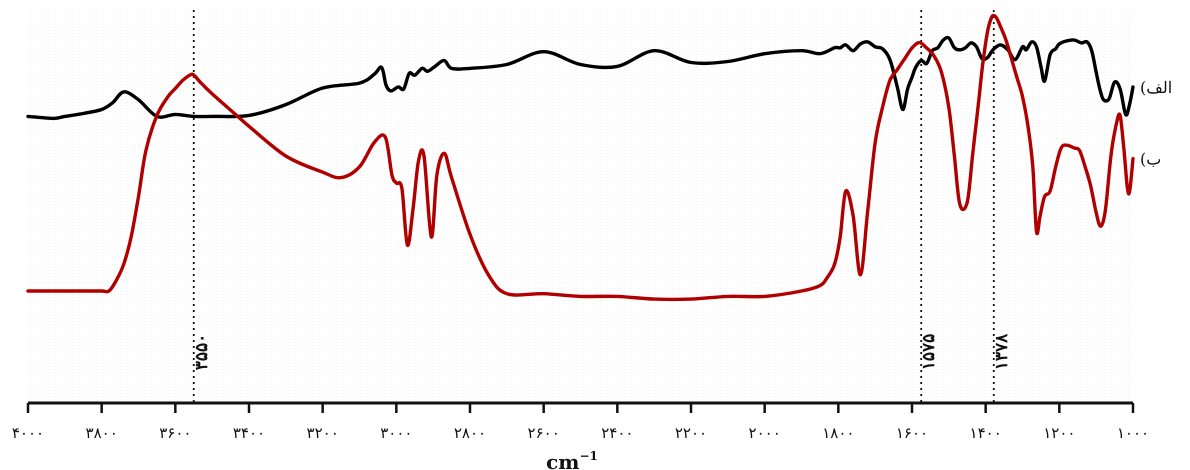 The image size is (1190, 470). Describe the element at coordinates (691, 433) in the screenshot. I see `x-tick-label-2200: ۲۲۰۰` at that location.